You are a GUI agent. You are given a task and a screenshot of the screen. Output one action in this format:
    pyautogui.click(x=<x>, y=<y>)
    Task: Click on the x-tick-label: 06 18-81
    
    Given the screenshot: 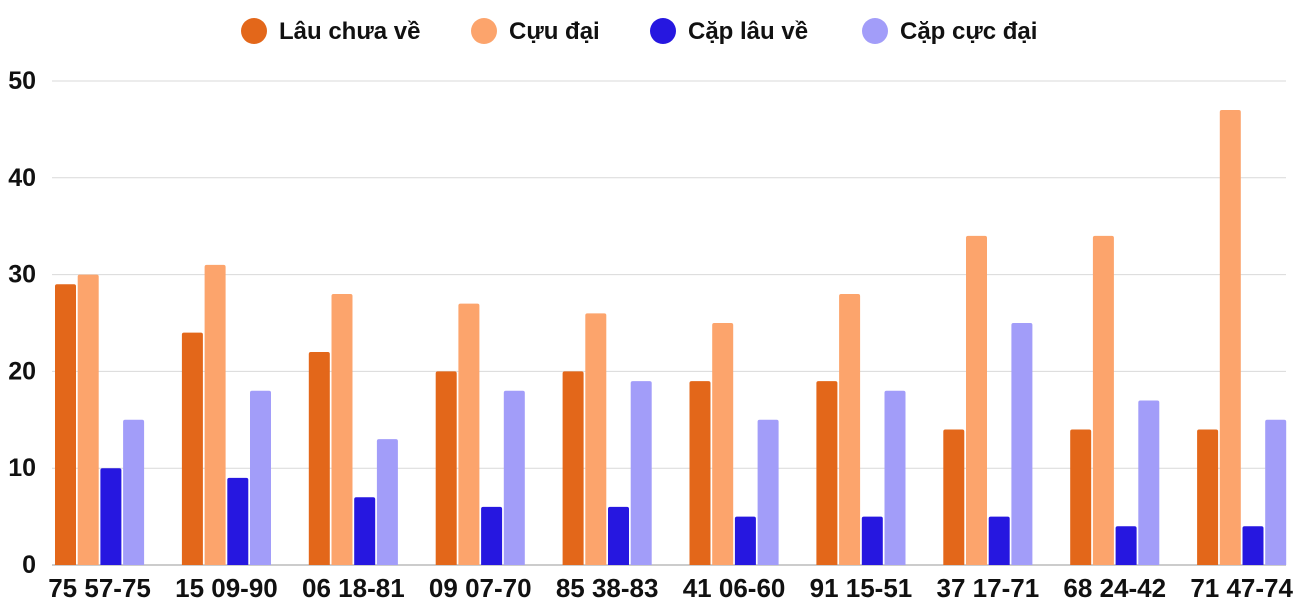 What is the action you would take?
    pyautogui.click(x=353, y=586)
    